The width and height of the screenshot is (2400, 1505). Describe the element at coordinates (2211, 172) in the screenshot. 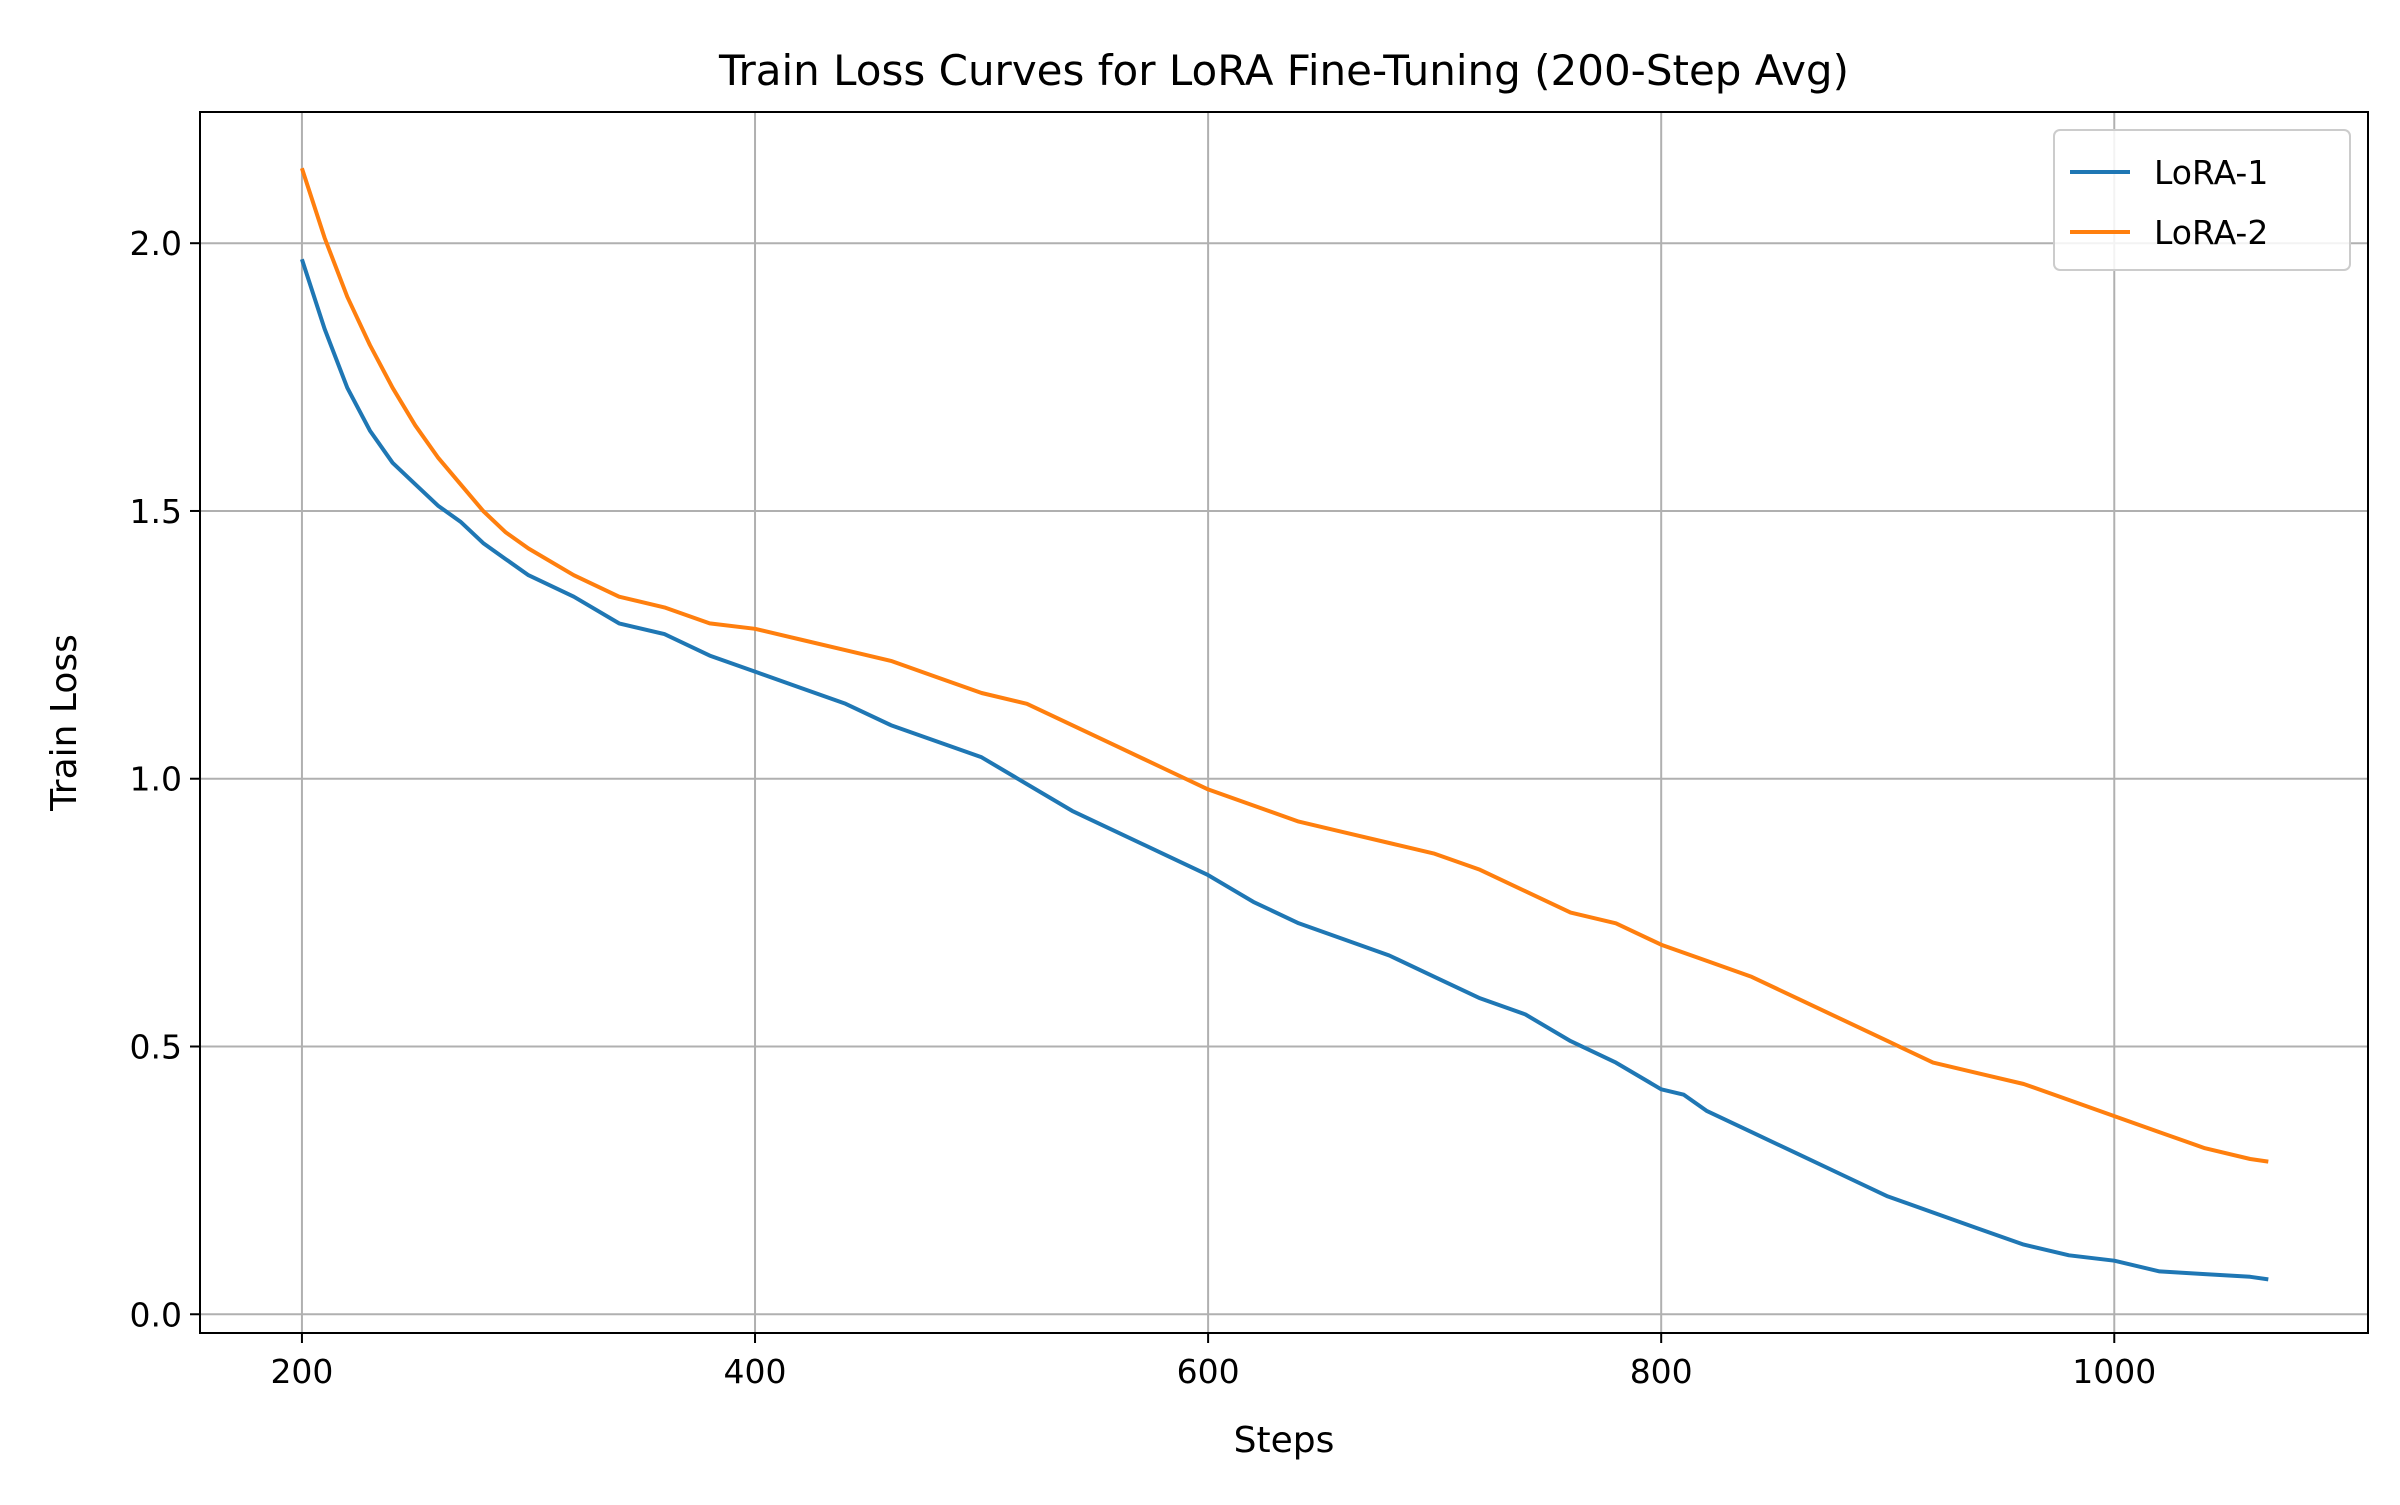

I see `legend-label-lora-1: LoRA-1` at that location.